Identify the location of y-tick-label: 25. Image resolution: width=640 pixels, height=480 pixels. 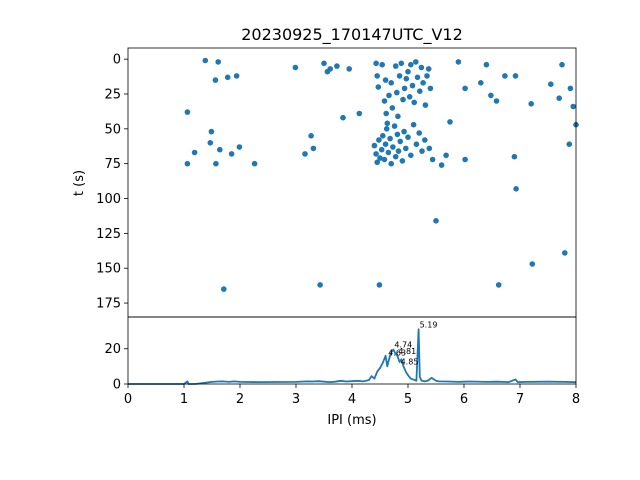
(112, 94).